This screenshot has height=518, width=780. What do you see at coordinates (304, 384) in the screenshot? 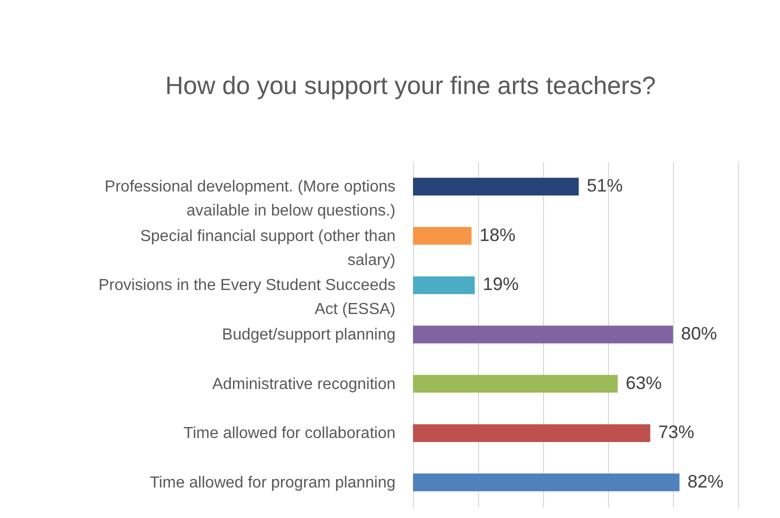
I see `y-tick-label: Administrative recognition` at bounding box center [304, 384].